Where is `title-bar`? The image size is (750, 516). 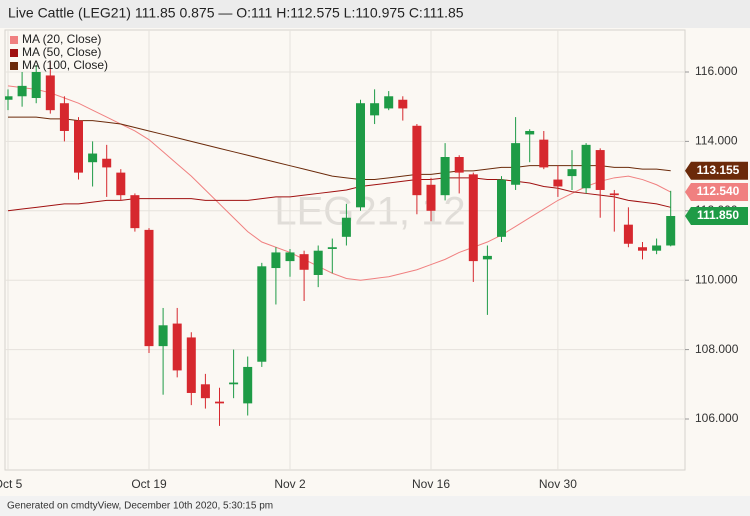 title-bar is located at coordinates (375, 14).